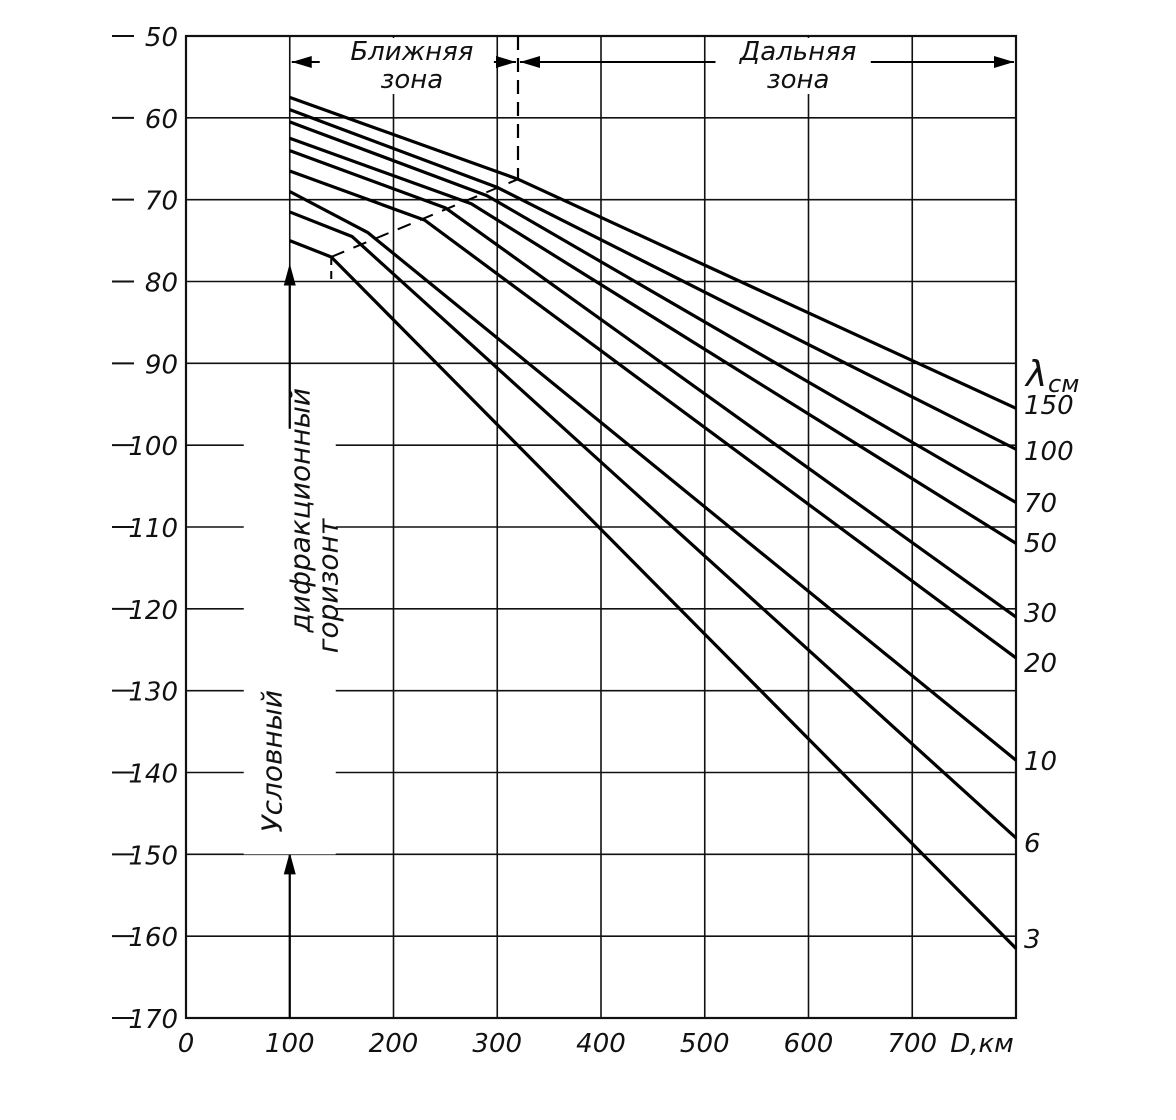  I want to click on legend-title-unit: см, so click(1063, 384).